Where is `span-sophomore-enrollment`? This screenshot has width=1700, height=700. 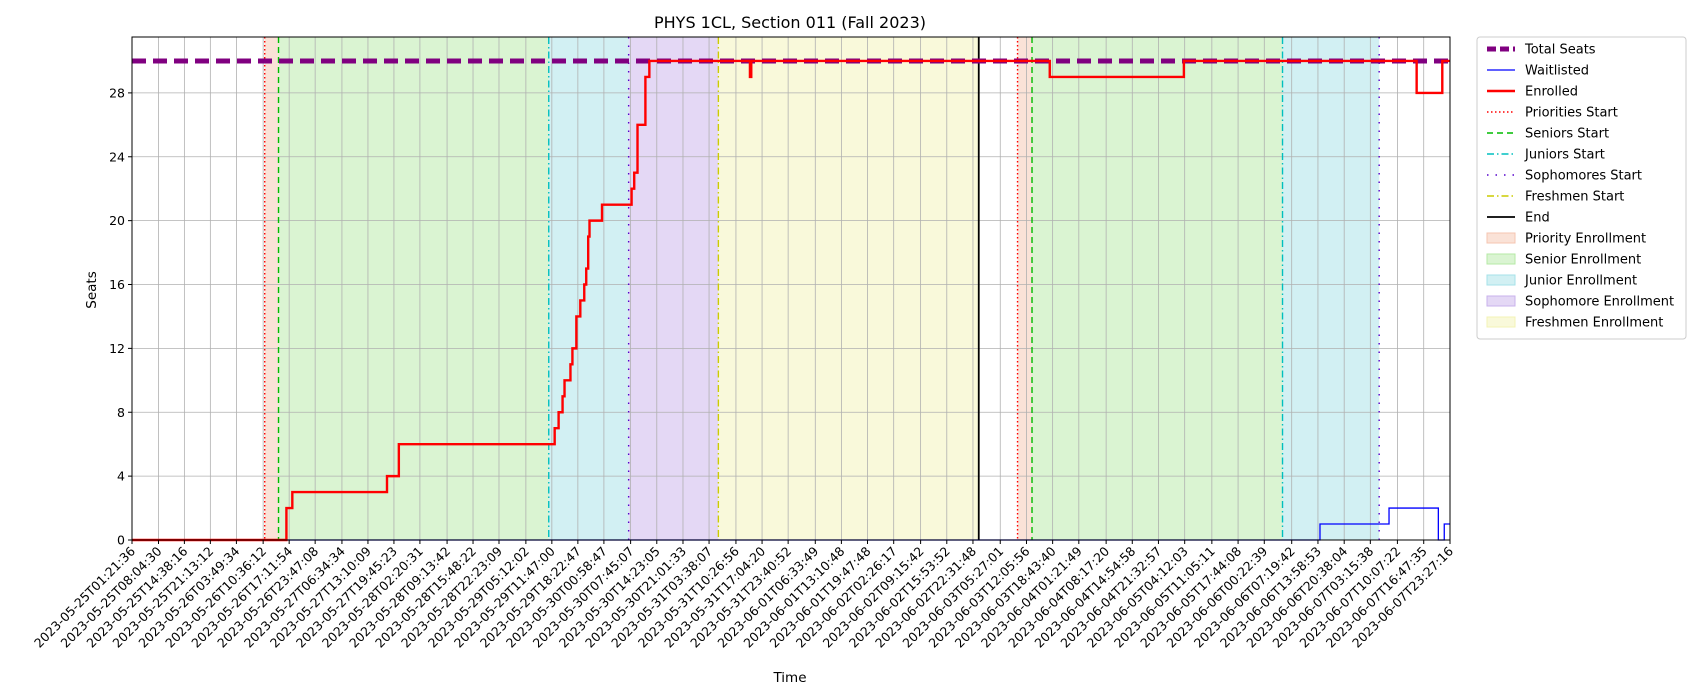 span-sophomore-enrollment is located at coordinates (673, 288).